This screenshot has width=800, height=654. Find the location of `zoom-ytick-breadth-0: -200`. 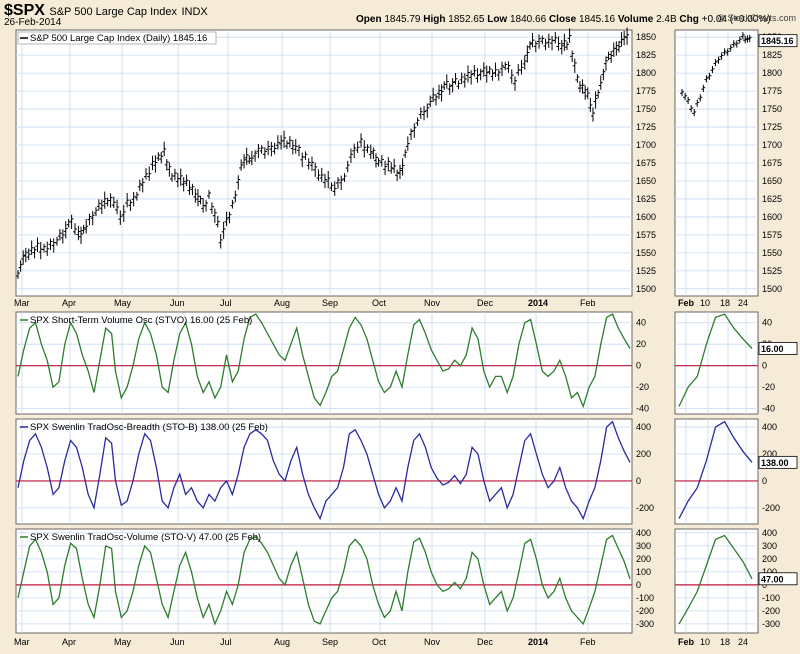

zoom-ytick-breadth-0: -200 is located at coordinates (771, 508).